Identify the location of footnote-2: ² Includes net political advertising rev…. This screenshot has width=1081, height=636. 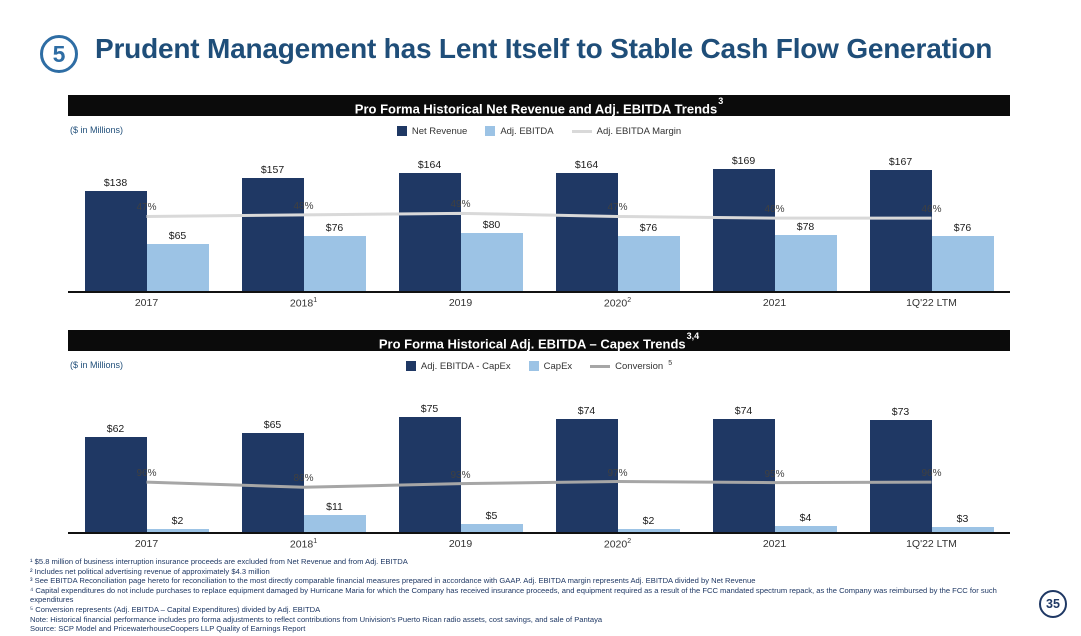
(150, 571).